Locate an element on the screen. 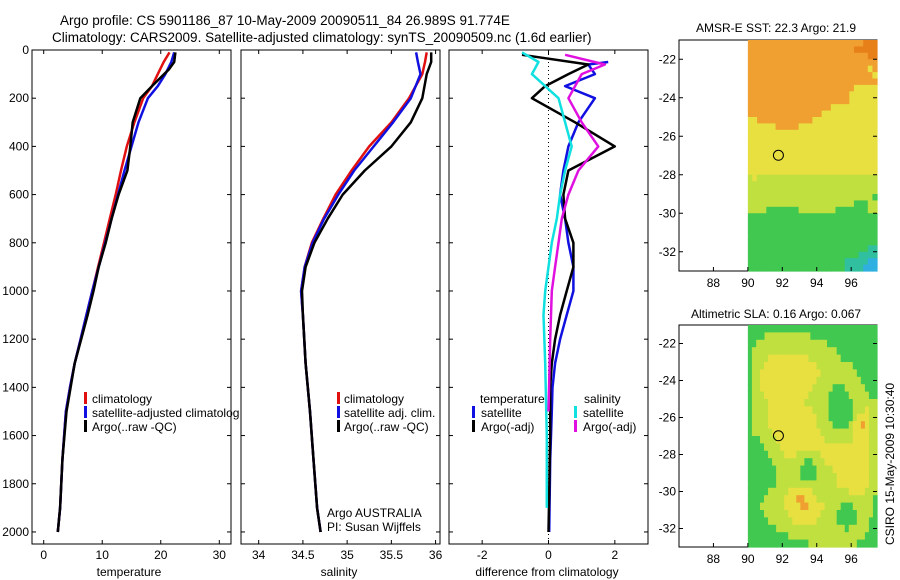  legend-header-temperature: temperature is located at coordinates (512, 399).